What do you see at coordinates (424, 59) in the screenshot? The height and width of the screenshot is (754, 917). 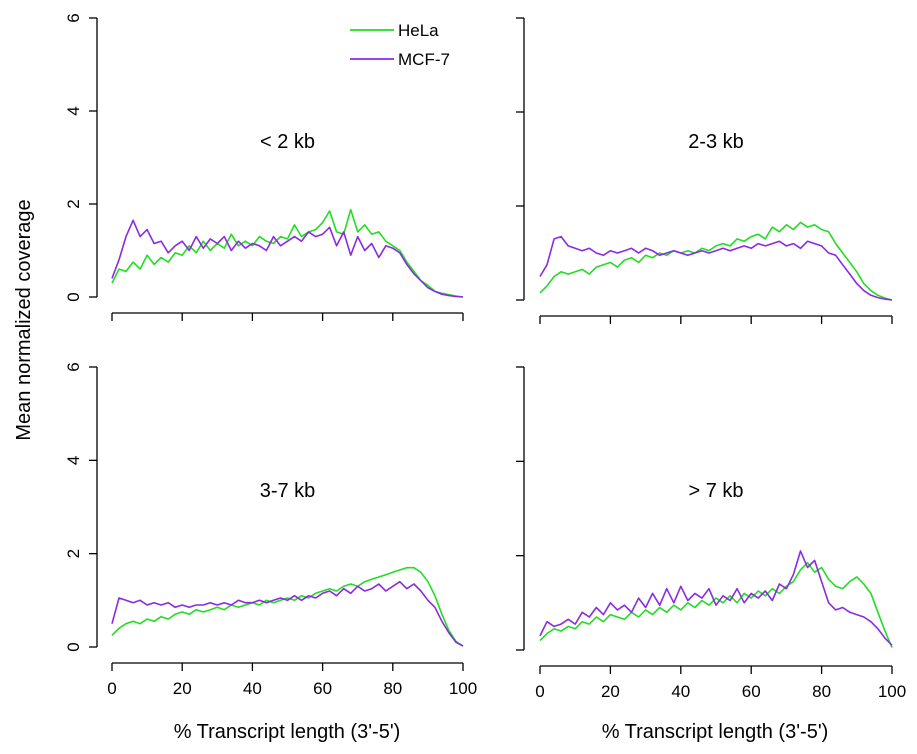 I see `legend-label: MCF-7` at bounding box center [424, 59].